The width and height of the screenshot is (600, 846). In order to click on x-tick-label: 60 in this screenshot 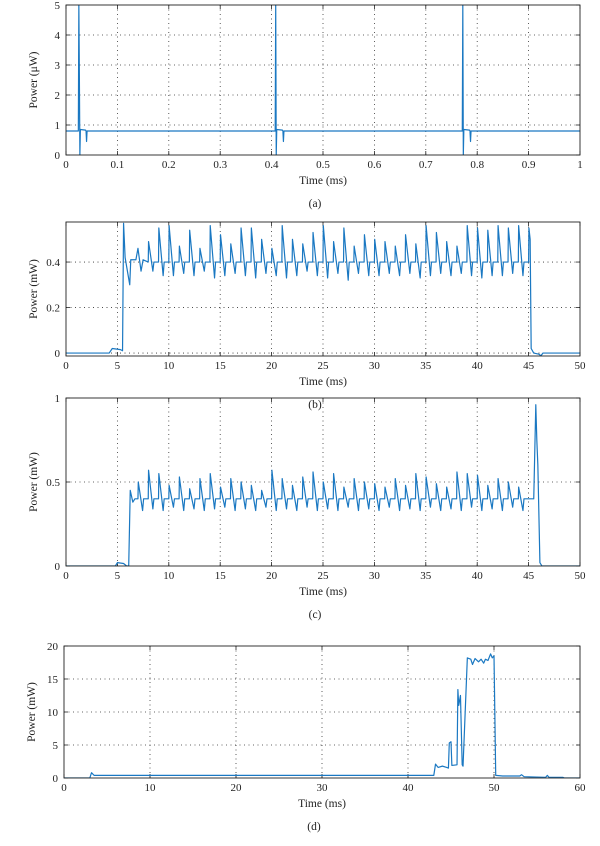, I will do `click(581, 788)`.